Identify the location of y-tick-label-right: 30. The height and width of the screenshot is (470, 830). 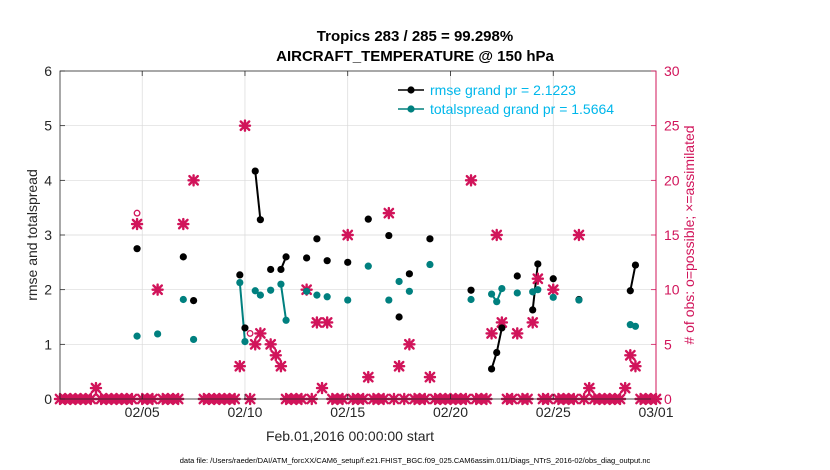
(672, 71).